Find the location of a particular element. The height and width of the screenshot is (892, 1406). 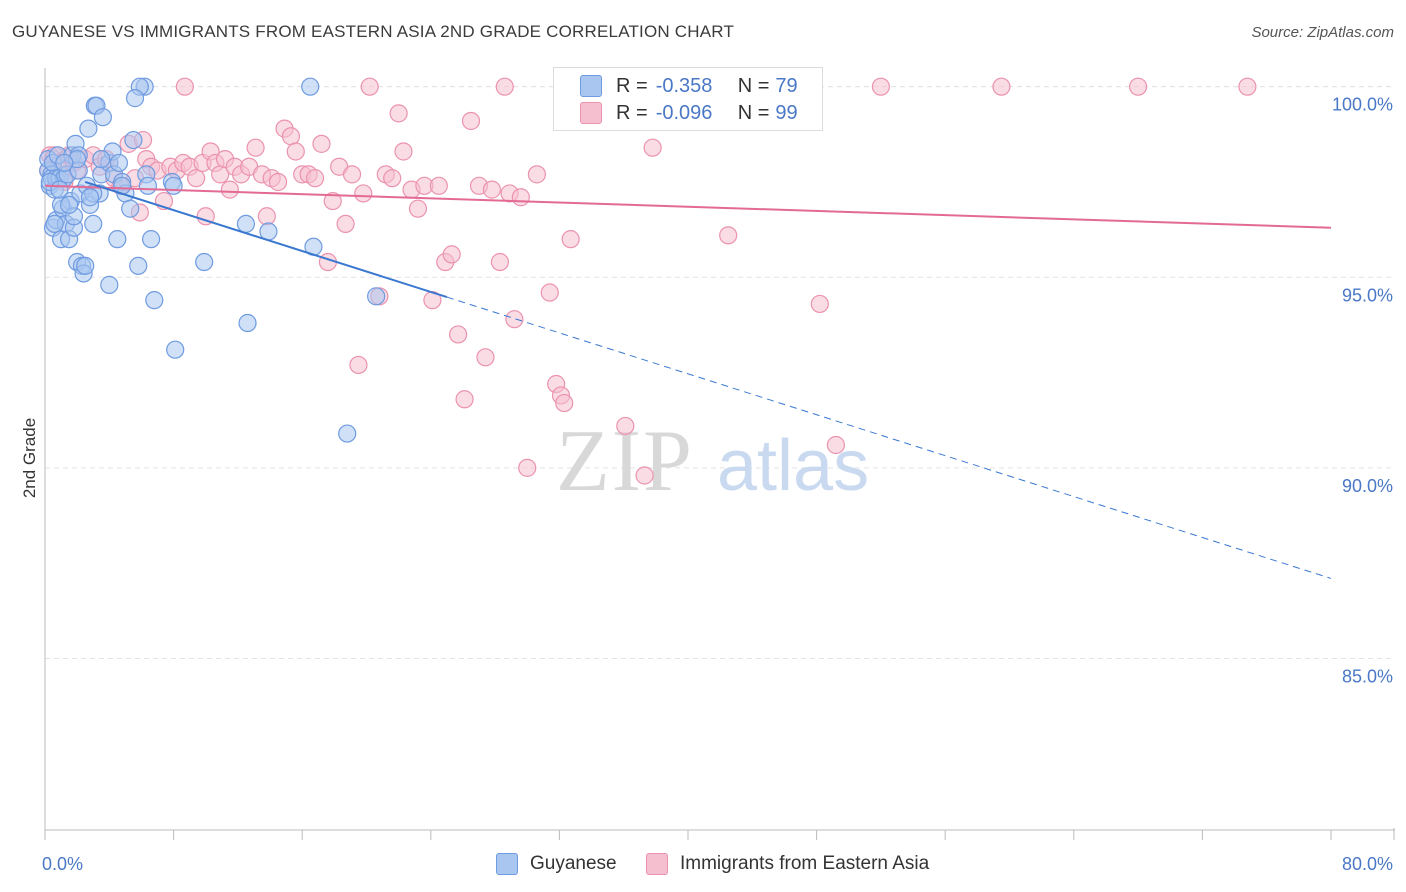

trend-line-guyanese is located at coordinates (266, 240).